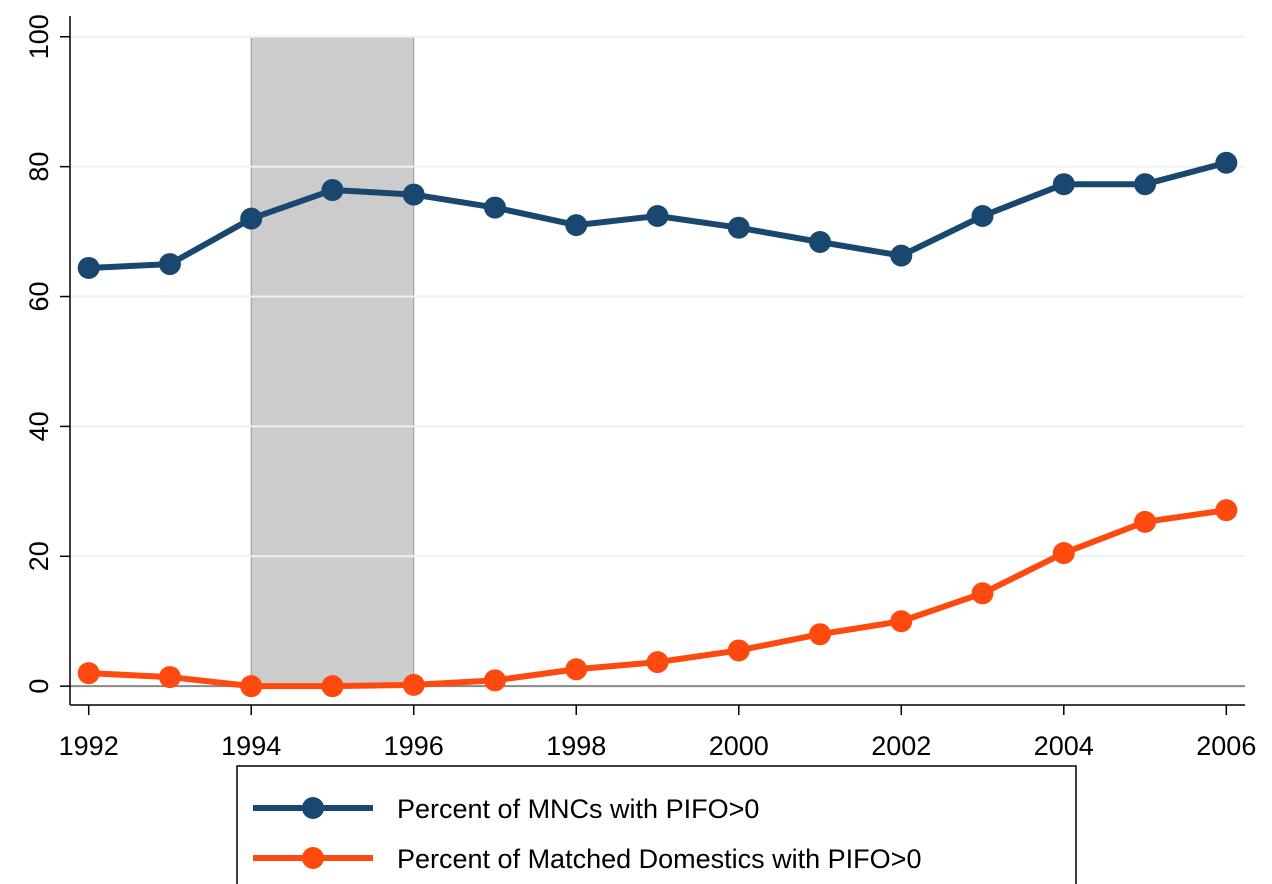 The width and height of the screenshot is (1272, 884). What do you see at coordinates (332, 361) in the screenshot?
I see `shaded-region` at bounding box center [332, 361].